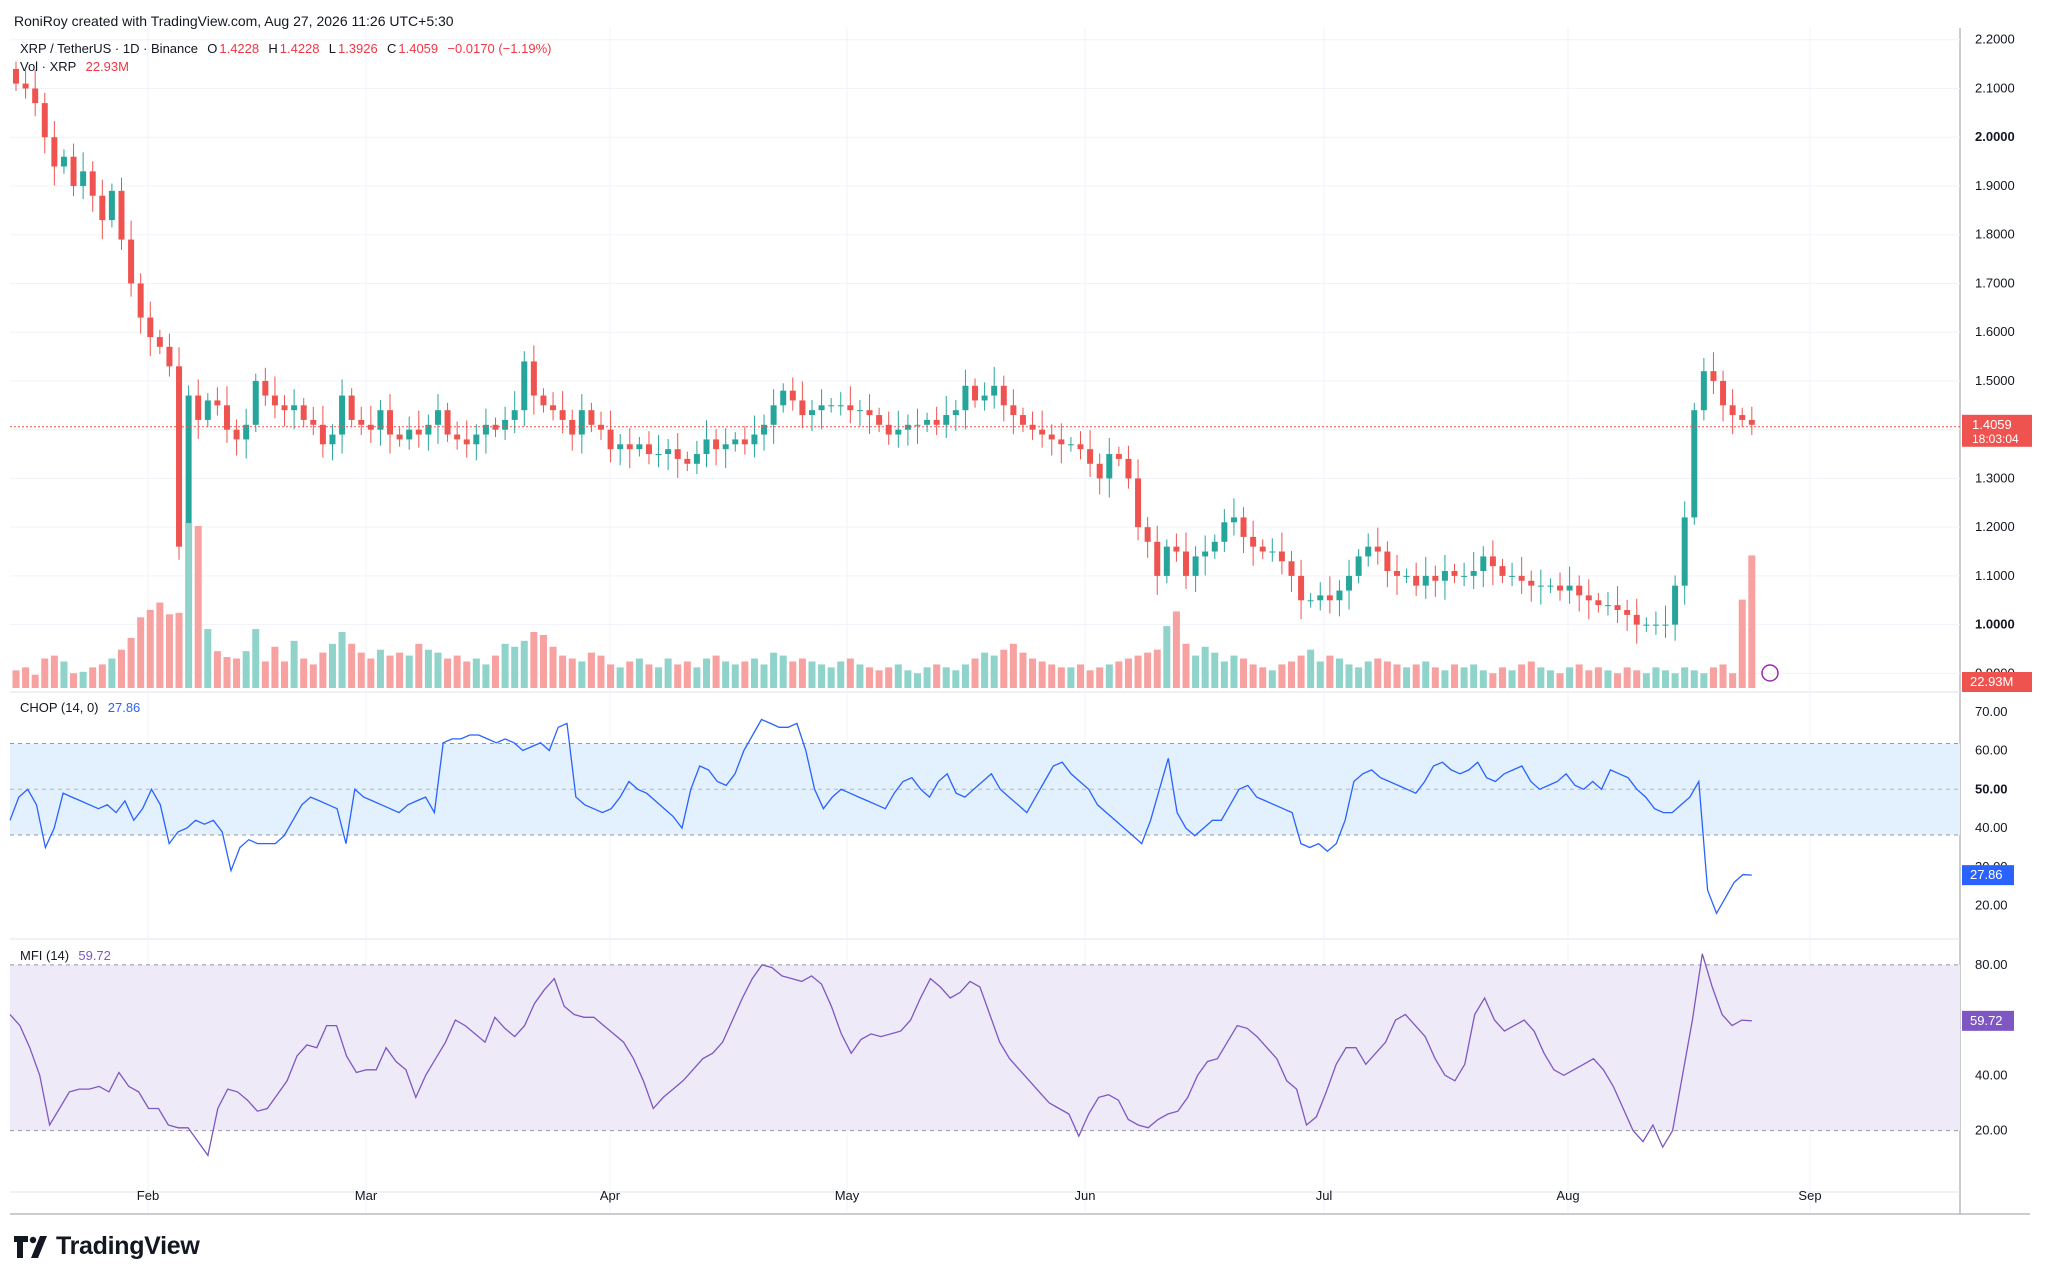 This screenshot has width=2048, height=1283. I want to click on mfi-legend: MFI (14) 59.72, so click(66, 955).